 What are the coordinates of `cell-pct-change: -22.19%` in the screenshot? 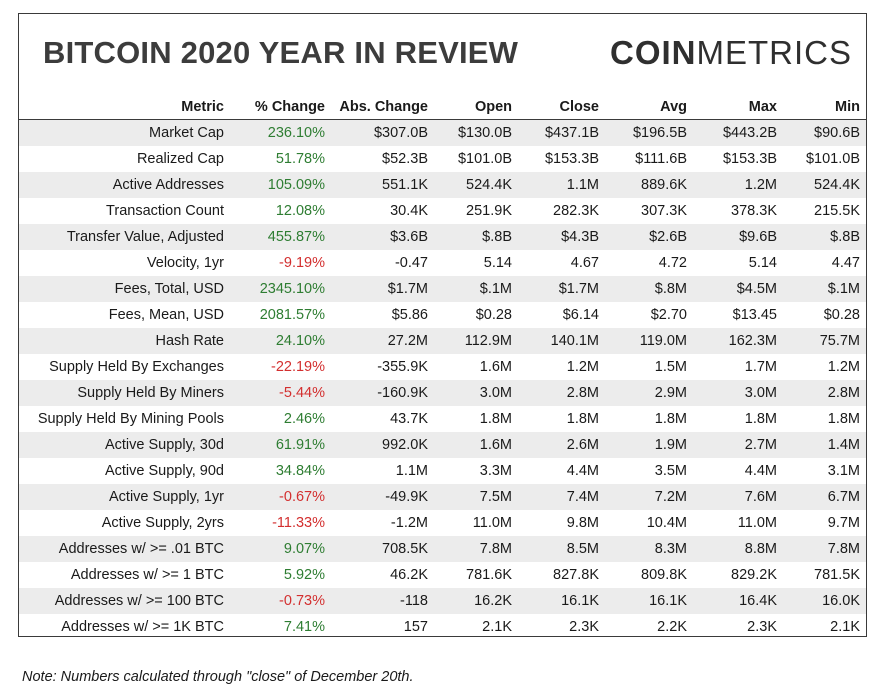 It's located at (297, 367).